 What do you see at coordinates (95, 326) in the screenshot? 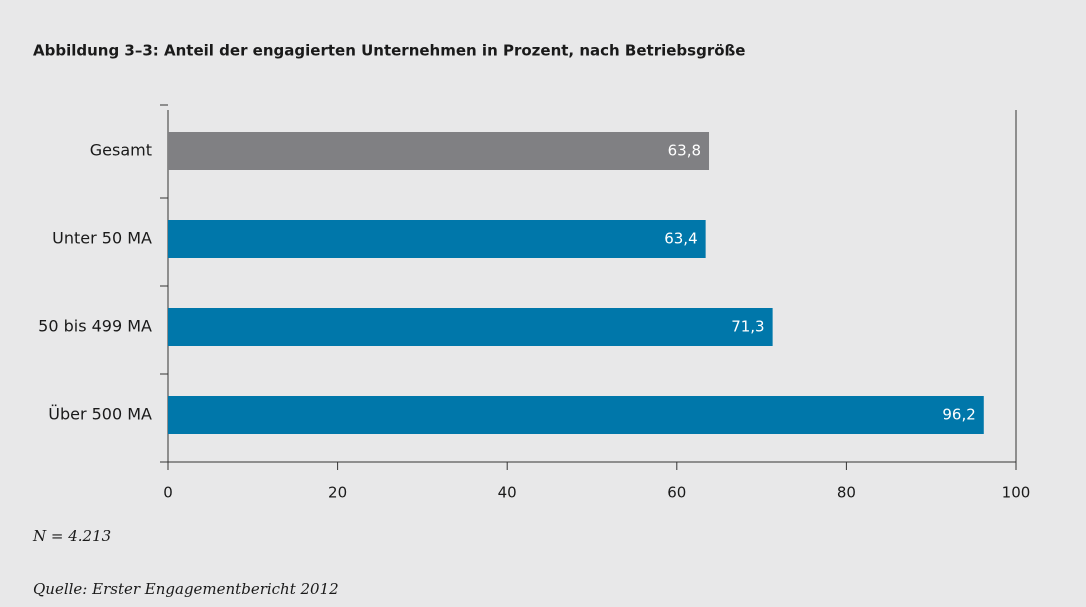
I see `category-label: 50 bis 499 MA` at bounding box center [95, 326].